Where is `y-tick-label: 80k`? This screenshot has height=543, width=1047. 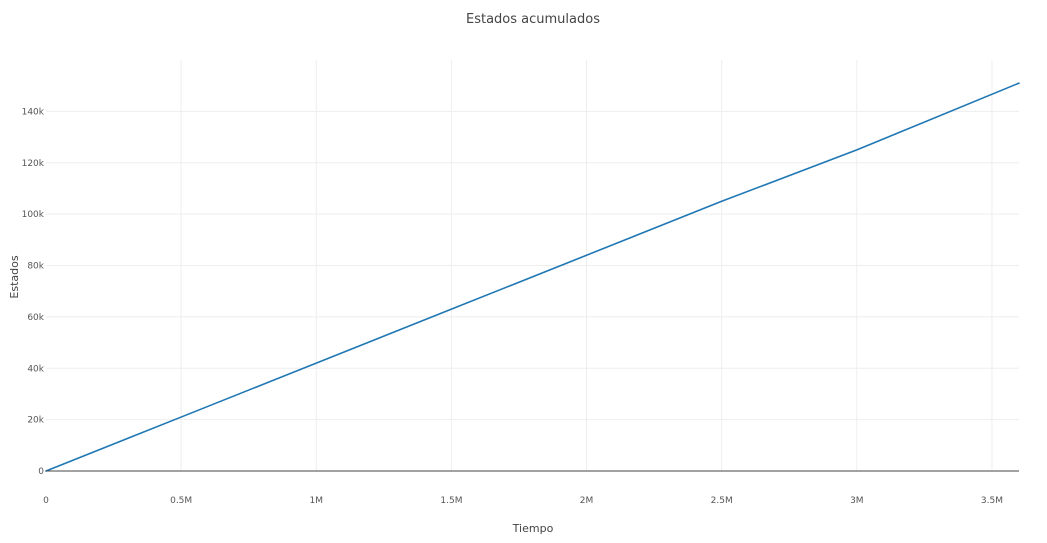 y-tick-label: 80k is located at coordinates (35, 267).